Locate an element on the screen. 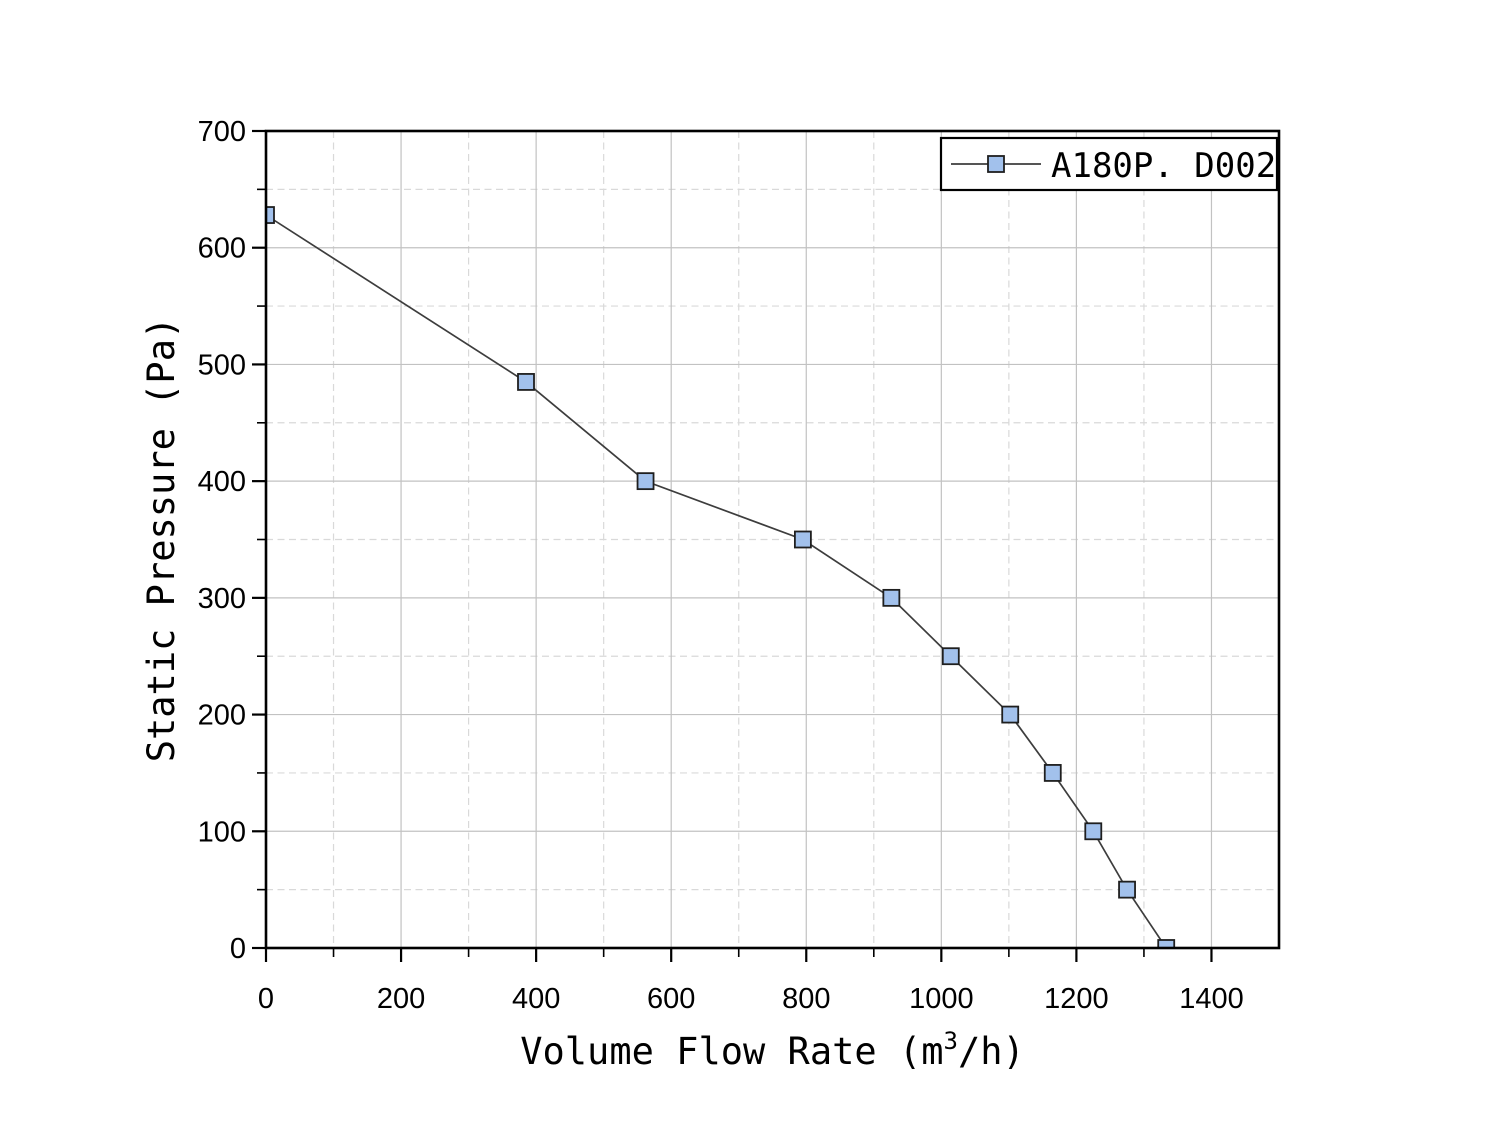  y-tick-labels: 0 100 200 300 400 500 600 700 is located at coordinates (222, 540).